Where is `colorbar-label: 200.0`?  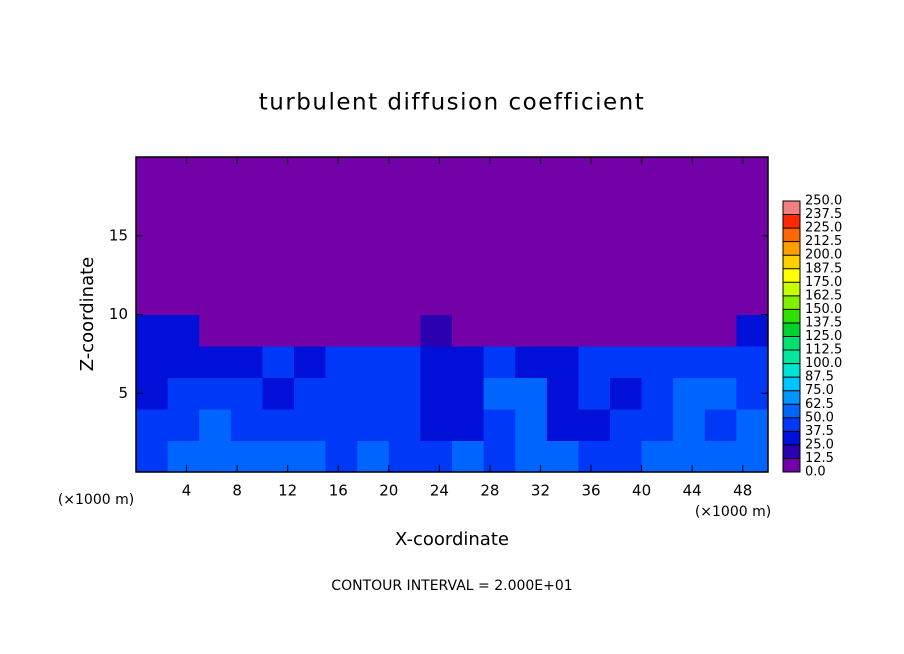
colorbar-label: 200.0 is located at coordinates (823, 255).